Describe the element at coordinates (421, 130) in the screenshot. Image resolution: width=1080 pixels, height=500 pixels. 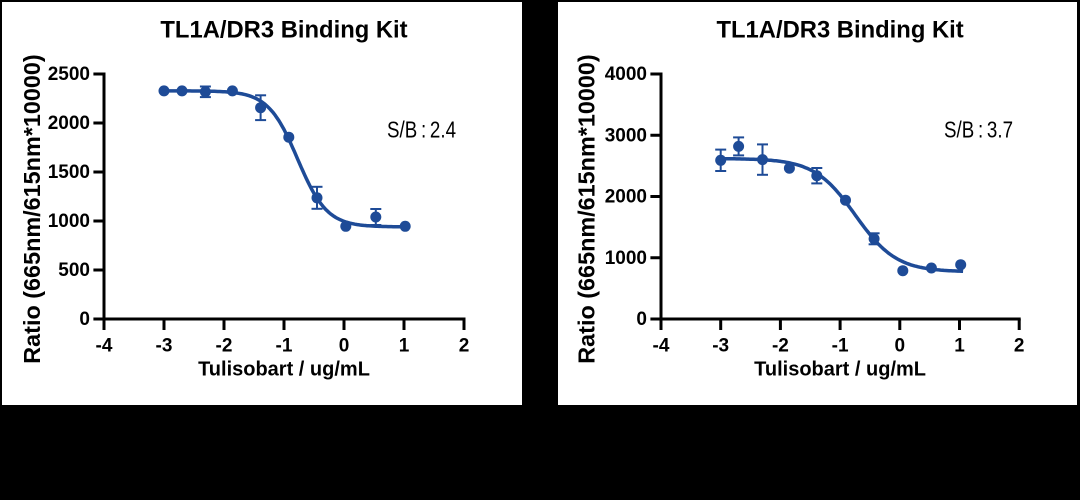
I see `svg-text: S/B : 2.4` at that location.